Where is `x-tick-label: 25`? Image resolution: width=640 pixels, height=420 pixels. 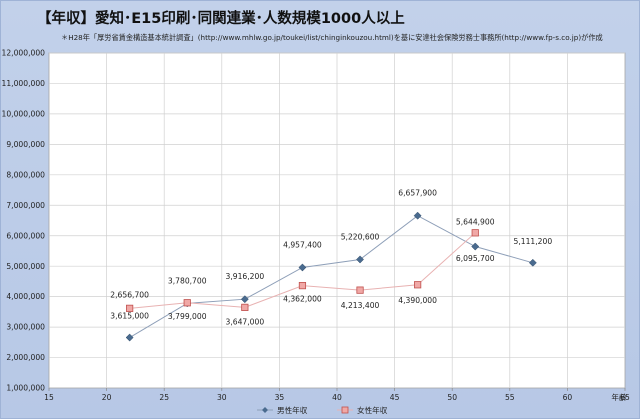 x-tick-label: 25 is located at coordinates (164, 397).